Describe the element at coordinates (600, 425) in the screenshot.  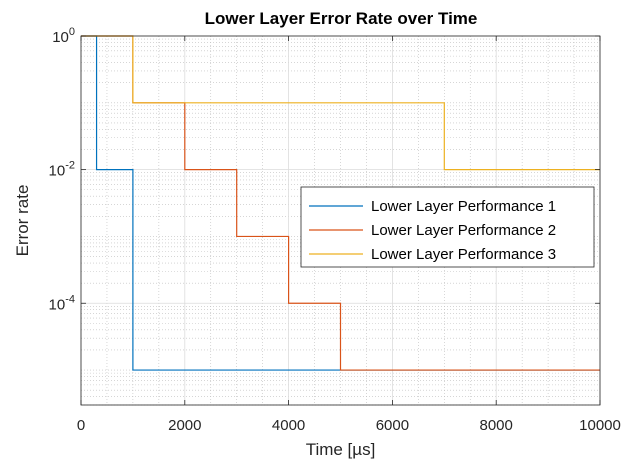
I see `x-tick-label: 10000` at that location.